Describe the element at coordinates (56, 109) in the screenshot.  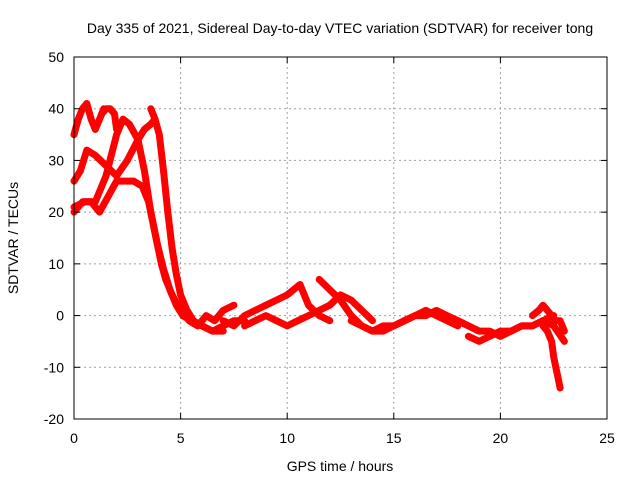
I see `y-tick-label: 40` at that location.